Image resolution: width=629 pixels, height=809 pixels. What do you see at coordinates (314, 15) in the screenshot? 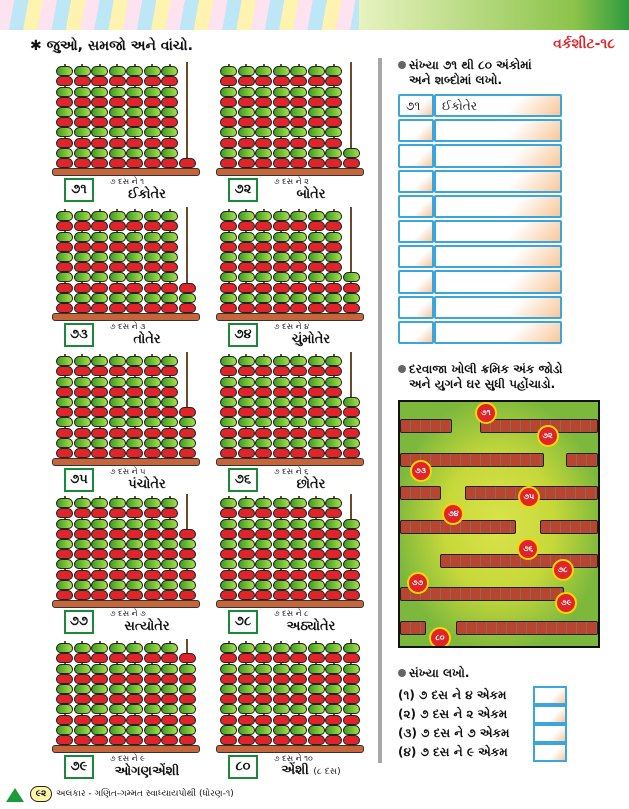
I see `top-banner` at bounding box center [314, 15].